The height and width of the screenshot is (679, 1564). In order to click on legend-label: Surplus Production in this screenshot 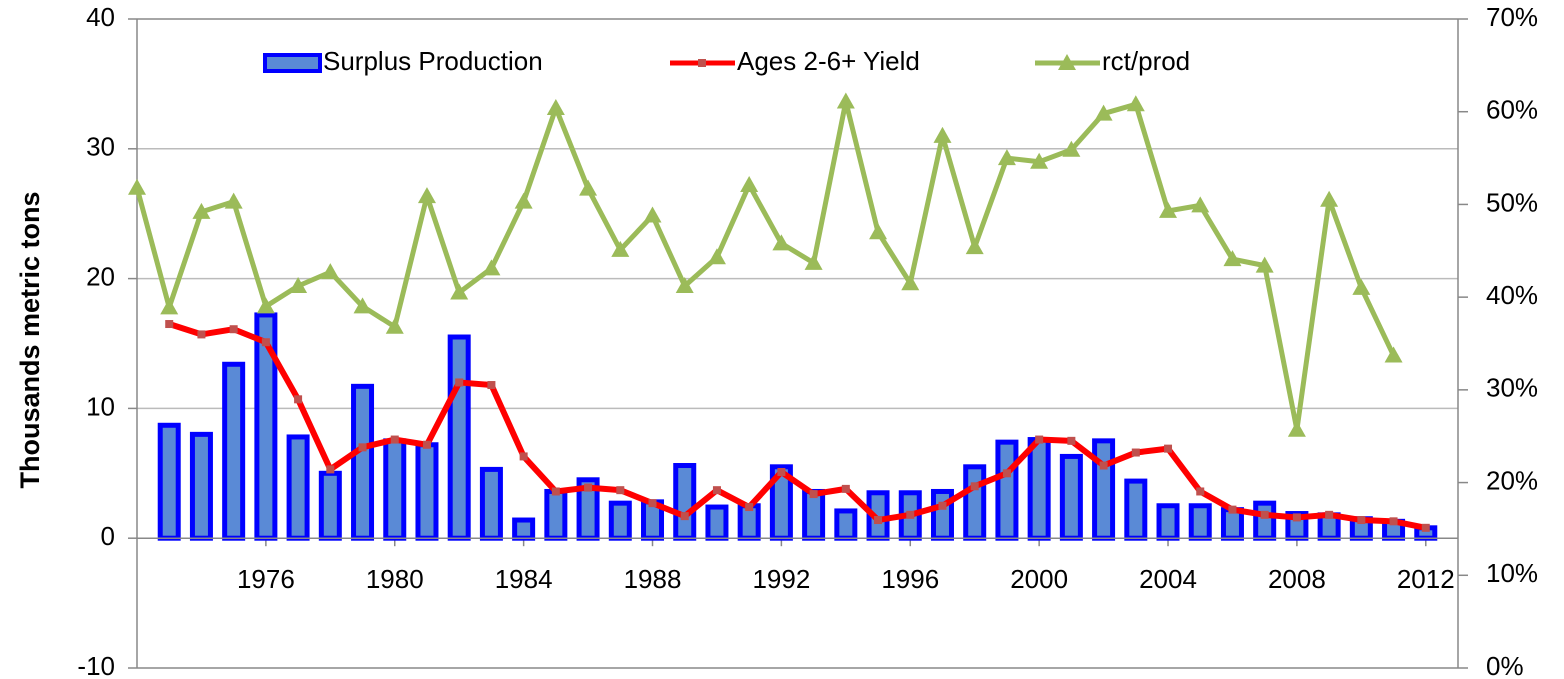, I will do `click(433, 61)`.